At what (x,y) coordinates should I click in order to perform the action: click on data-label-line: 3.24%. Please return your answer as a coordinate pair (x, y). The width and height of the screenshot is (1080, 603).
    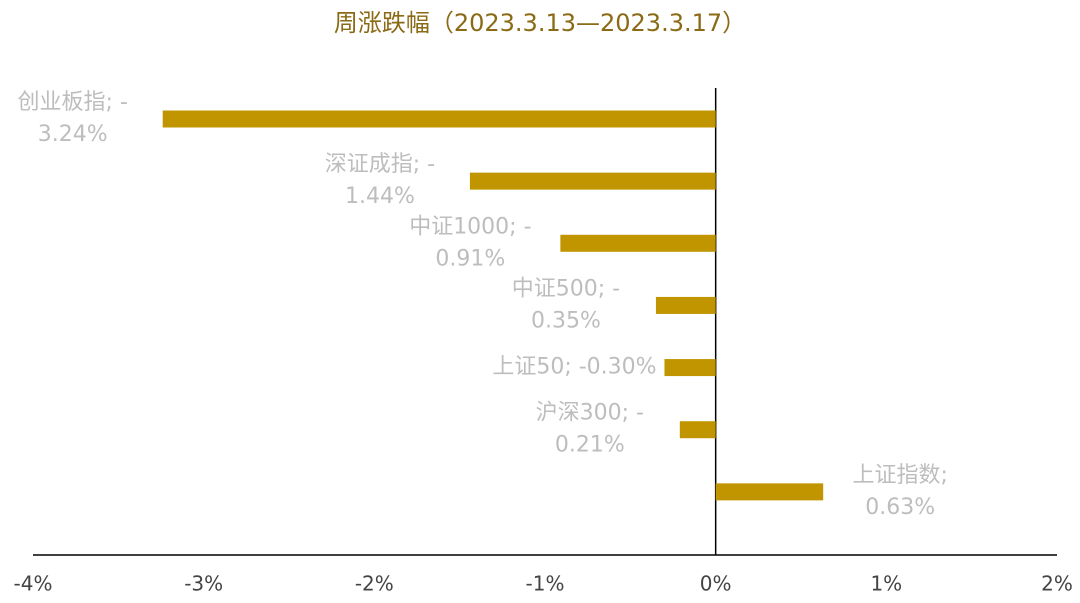
    Looking at the image, I should click on (73, 134).